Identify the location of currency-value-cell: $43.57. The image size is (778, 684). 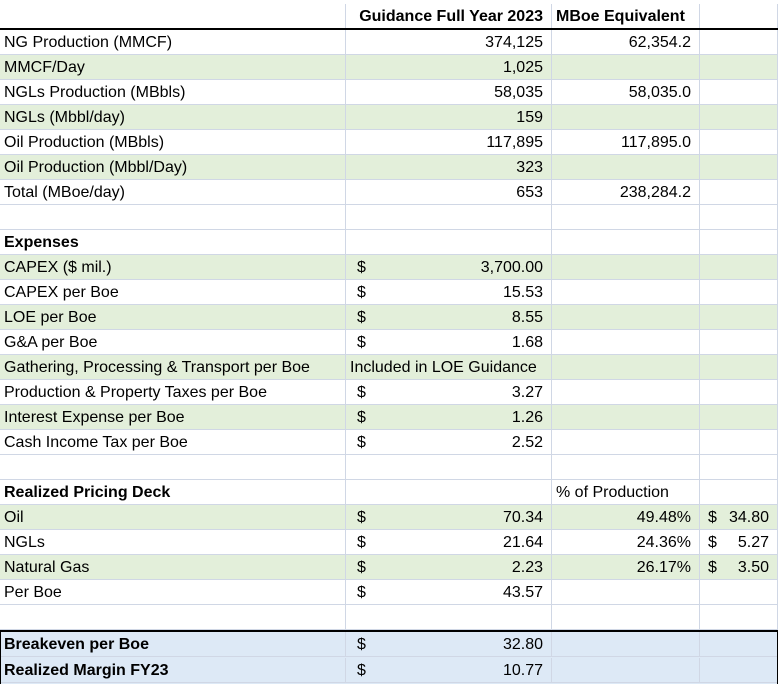
(449, 592).